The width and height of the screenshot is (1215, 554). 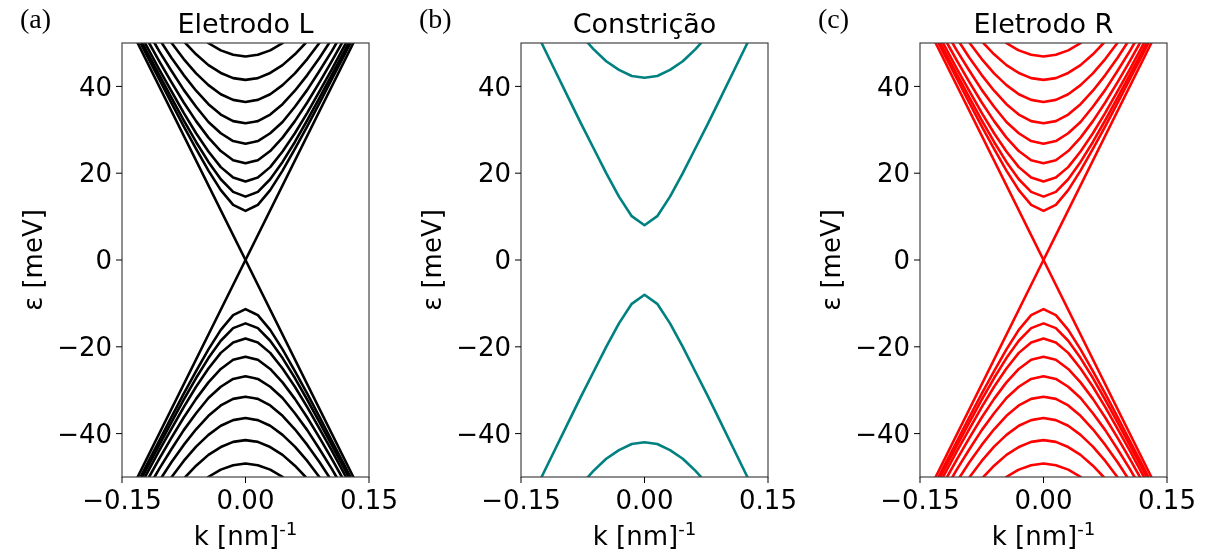 I want to click on text: (c), so click(x=834, y=18).